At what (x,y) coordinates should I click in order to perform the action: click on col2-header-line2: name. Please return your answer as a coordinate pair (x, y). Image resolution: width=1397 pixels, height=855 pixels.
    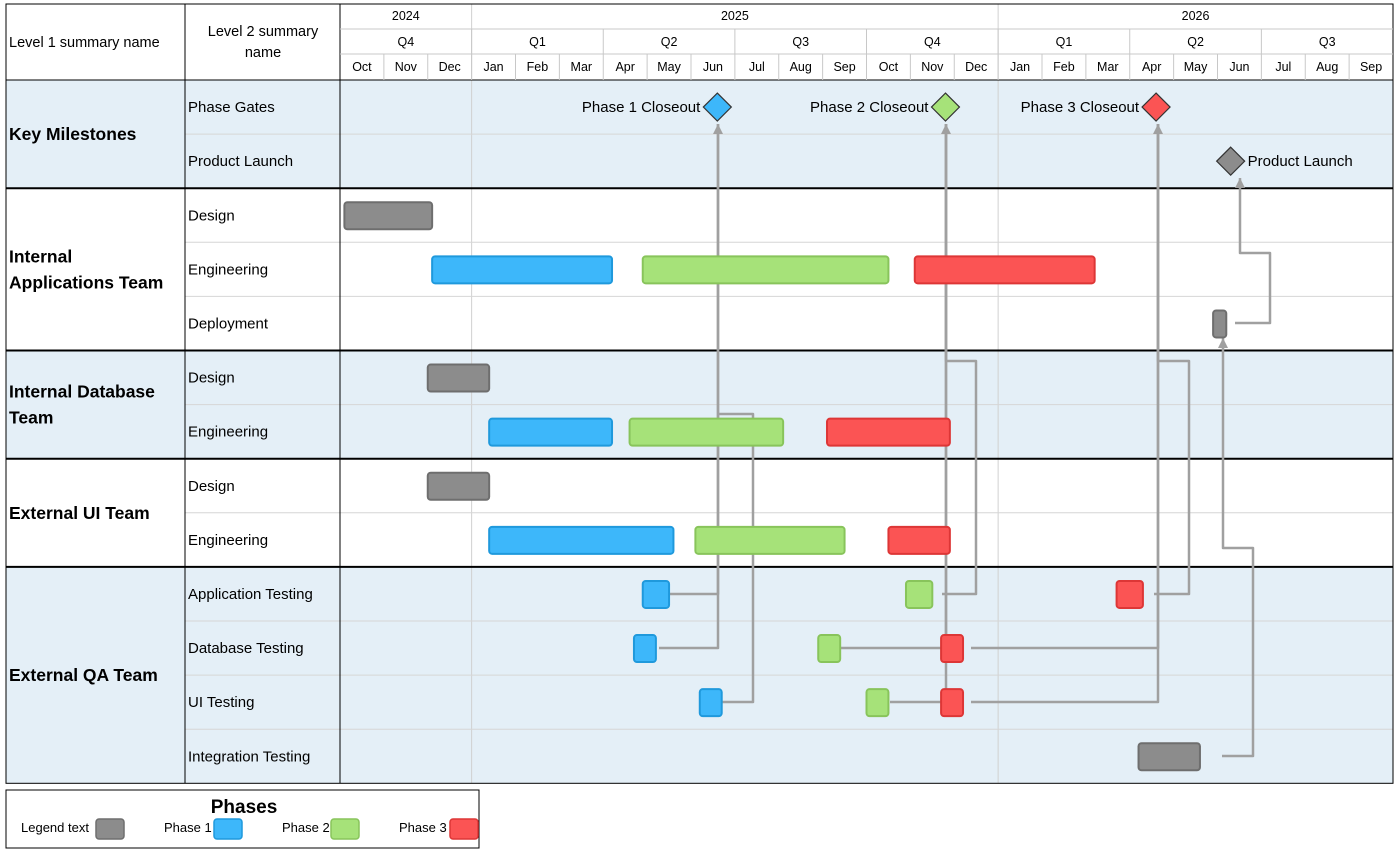
    Looking at the image, I should click on (263, 53).